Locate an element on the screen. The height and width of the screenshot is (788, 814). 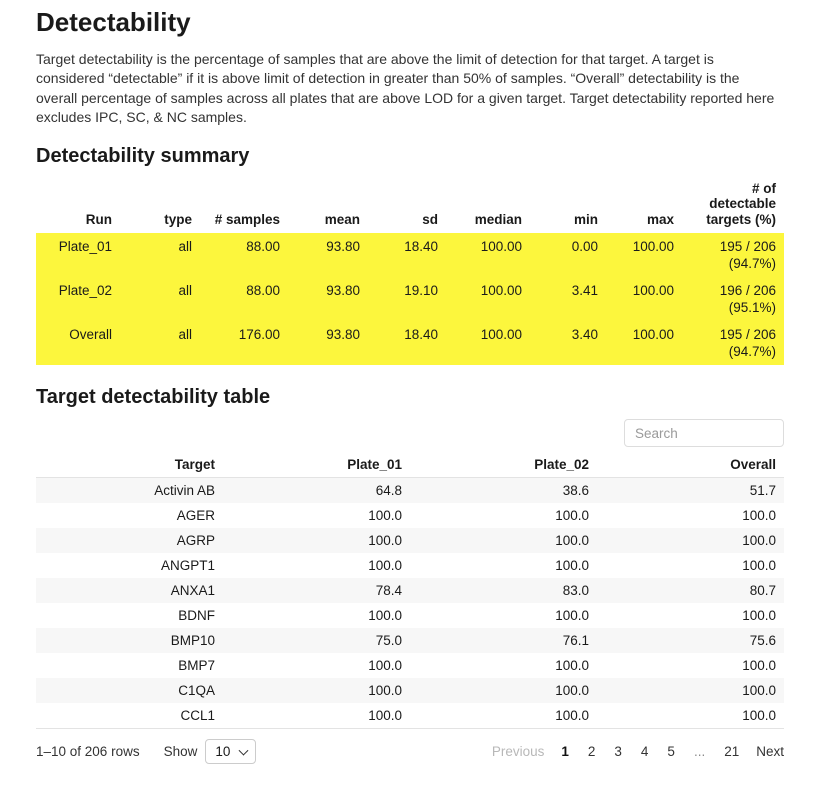
summary-col-run: Run is located at coordinates (98, 219).